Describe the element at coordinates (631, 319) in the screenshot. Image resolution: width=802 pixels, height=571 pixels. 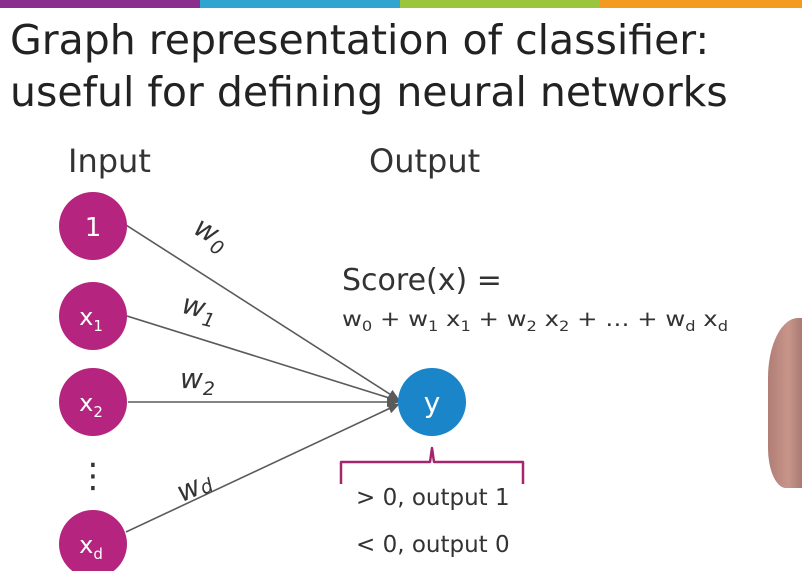
I see `eq-term-5: + … + w` at that location.